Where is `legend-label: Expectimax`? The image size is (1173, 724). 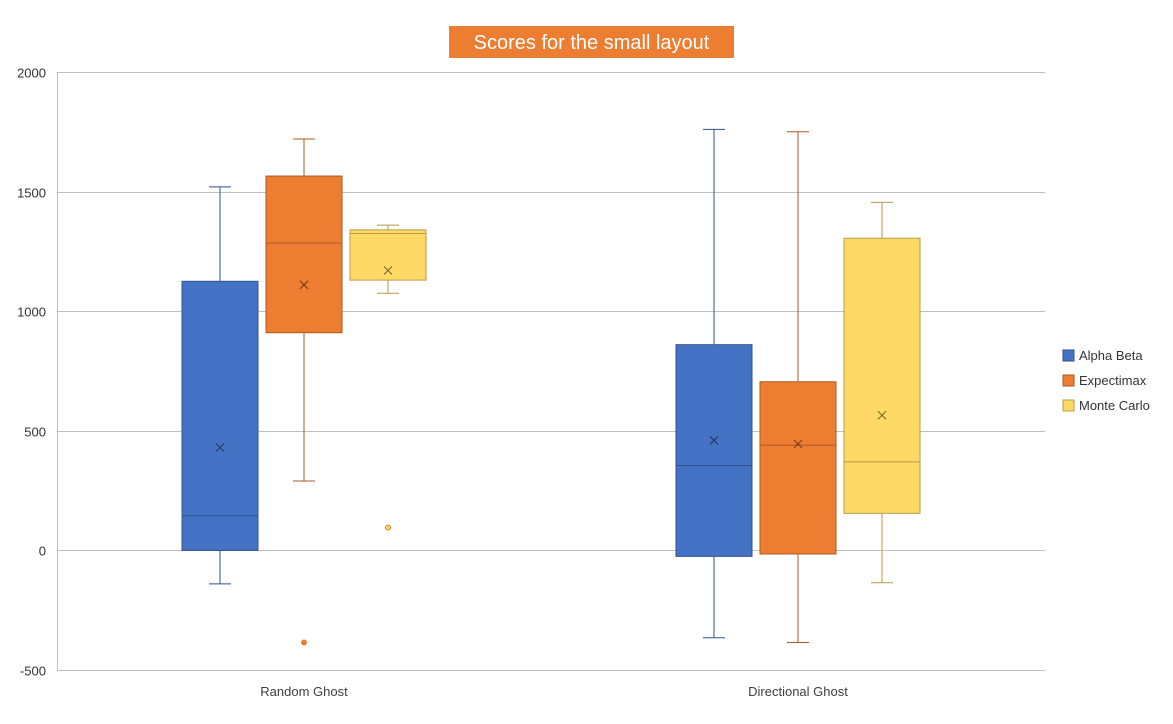 legend-label: Expectimax is located at coordinates (1113, 380).